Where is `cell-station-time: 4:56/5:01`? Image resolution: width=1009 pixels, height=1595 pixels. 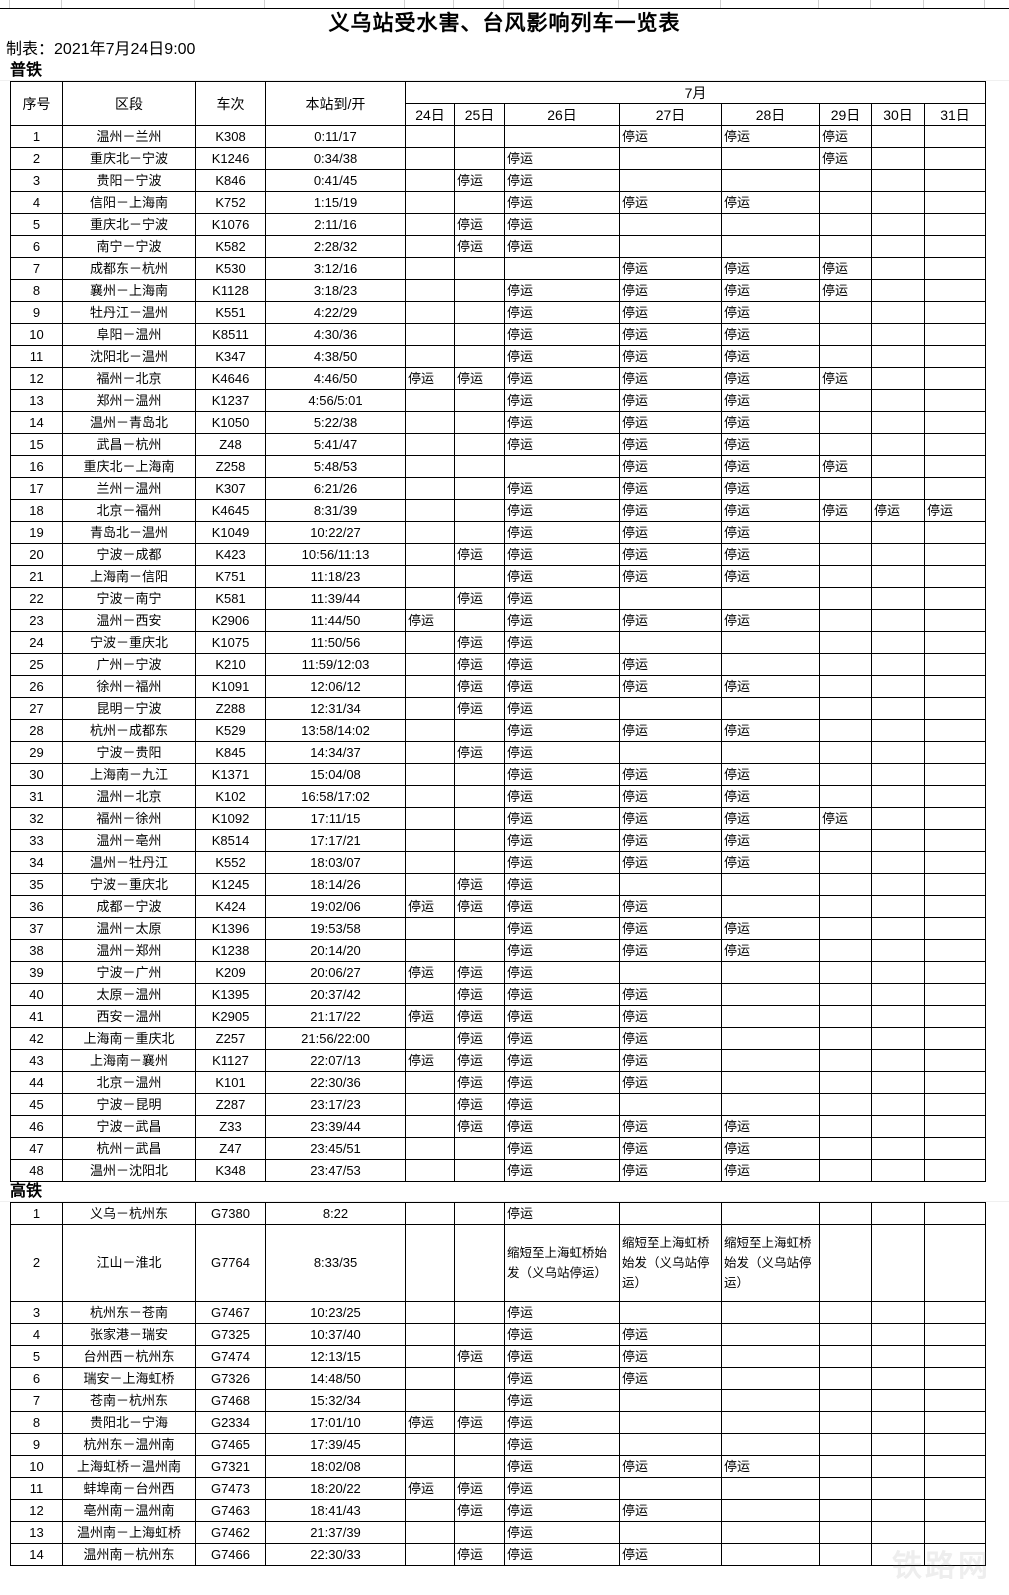 cell-station-time: 4:56/5:01 is located at coordinates (335, 400).